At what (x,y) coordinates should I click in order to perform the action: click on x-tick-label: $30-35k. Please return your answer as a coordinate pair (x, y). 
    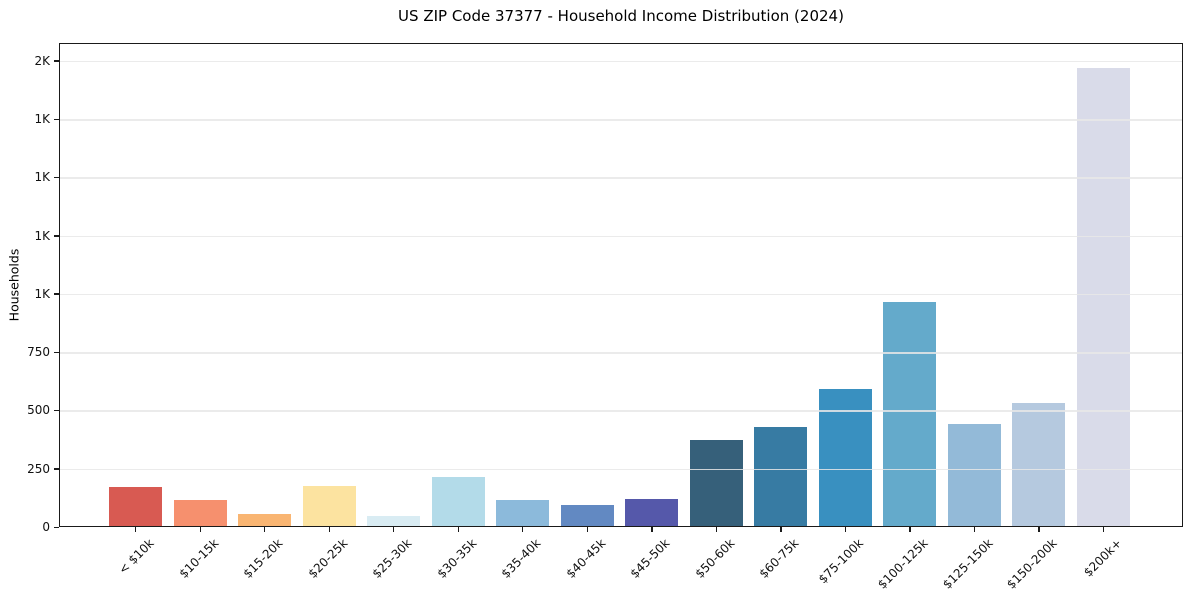
    Looking at the image, I should click on (457, 558).